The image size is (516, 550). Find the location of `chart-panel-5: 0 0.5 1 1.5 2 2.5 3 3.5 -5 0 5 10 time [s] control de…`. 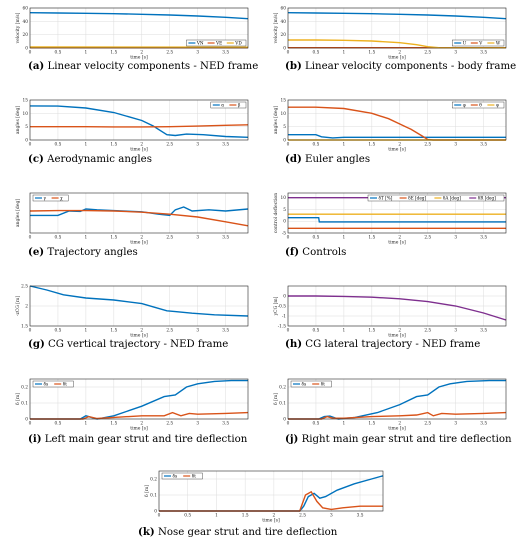

chart-panel-5: 0 0.5 1 1.5 2 2.5 3 3.5 -5 0 5 10 time [s] control de… is located at coordinates (390, 219).